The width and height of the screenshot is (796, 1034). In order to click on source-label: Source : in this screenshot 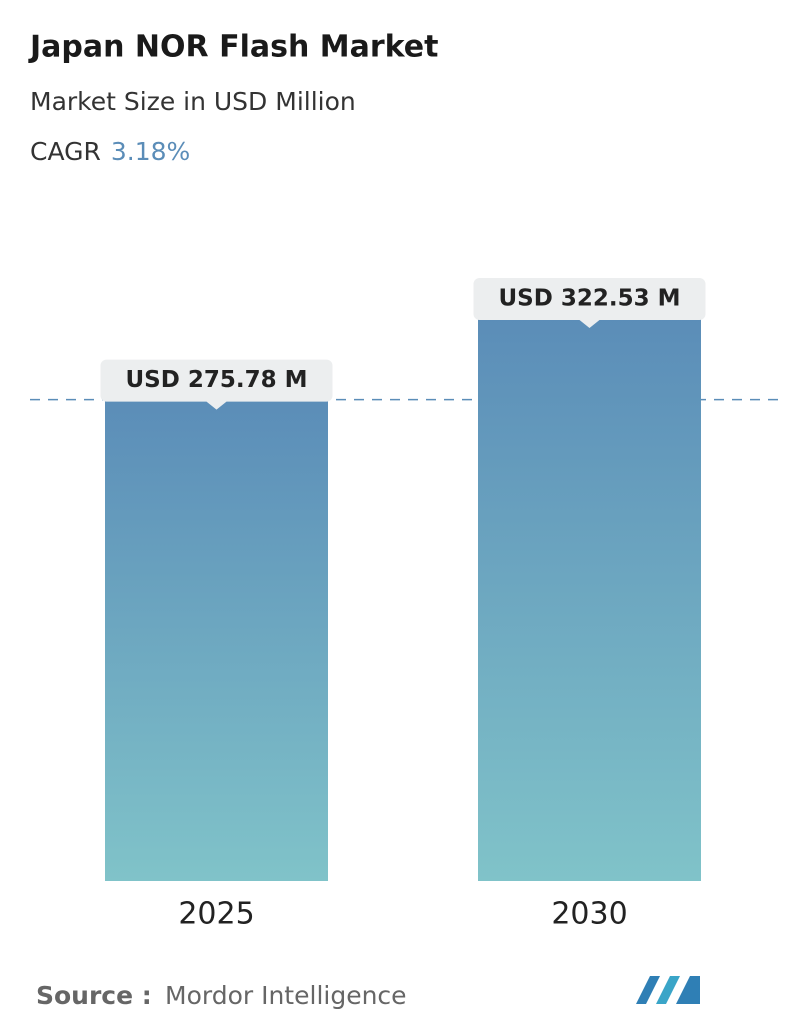, I will do `click(94, 995)`.